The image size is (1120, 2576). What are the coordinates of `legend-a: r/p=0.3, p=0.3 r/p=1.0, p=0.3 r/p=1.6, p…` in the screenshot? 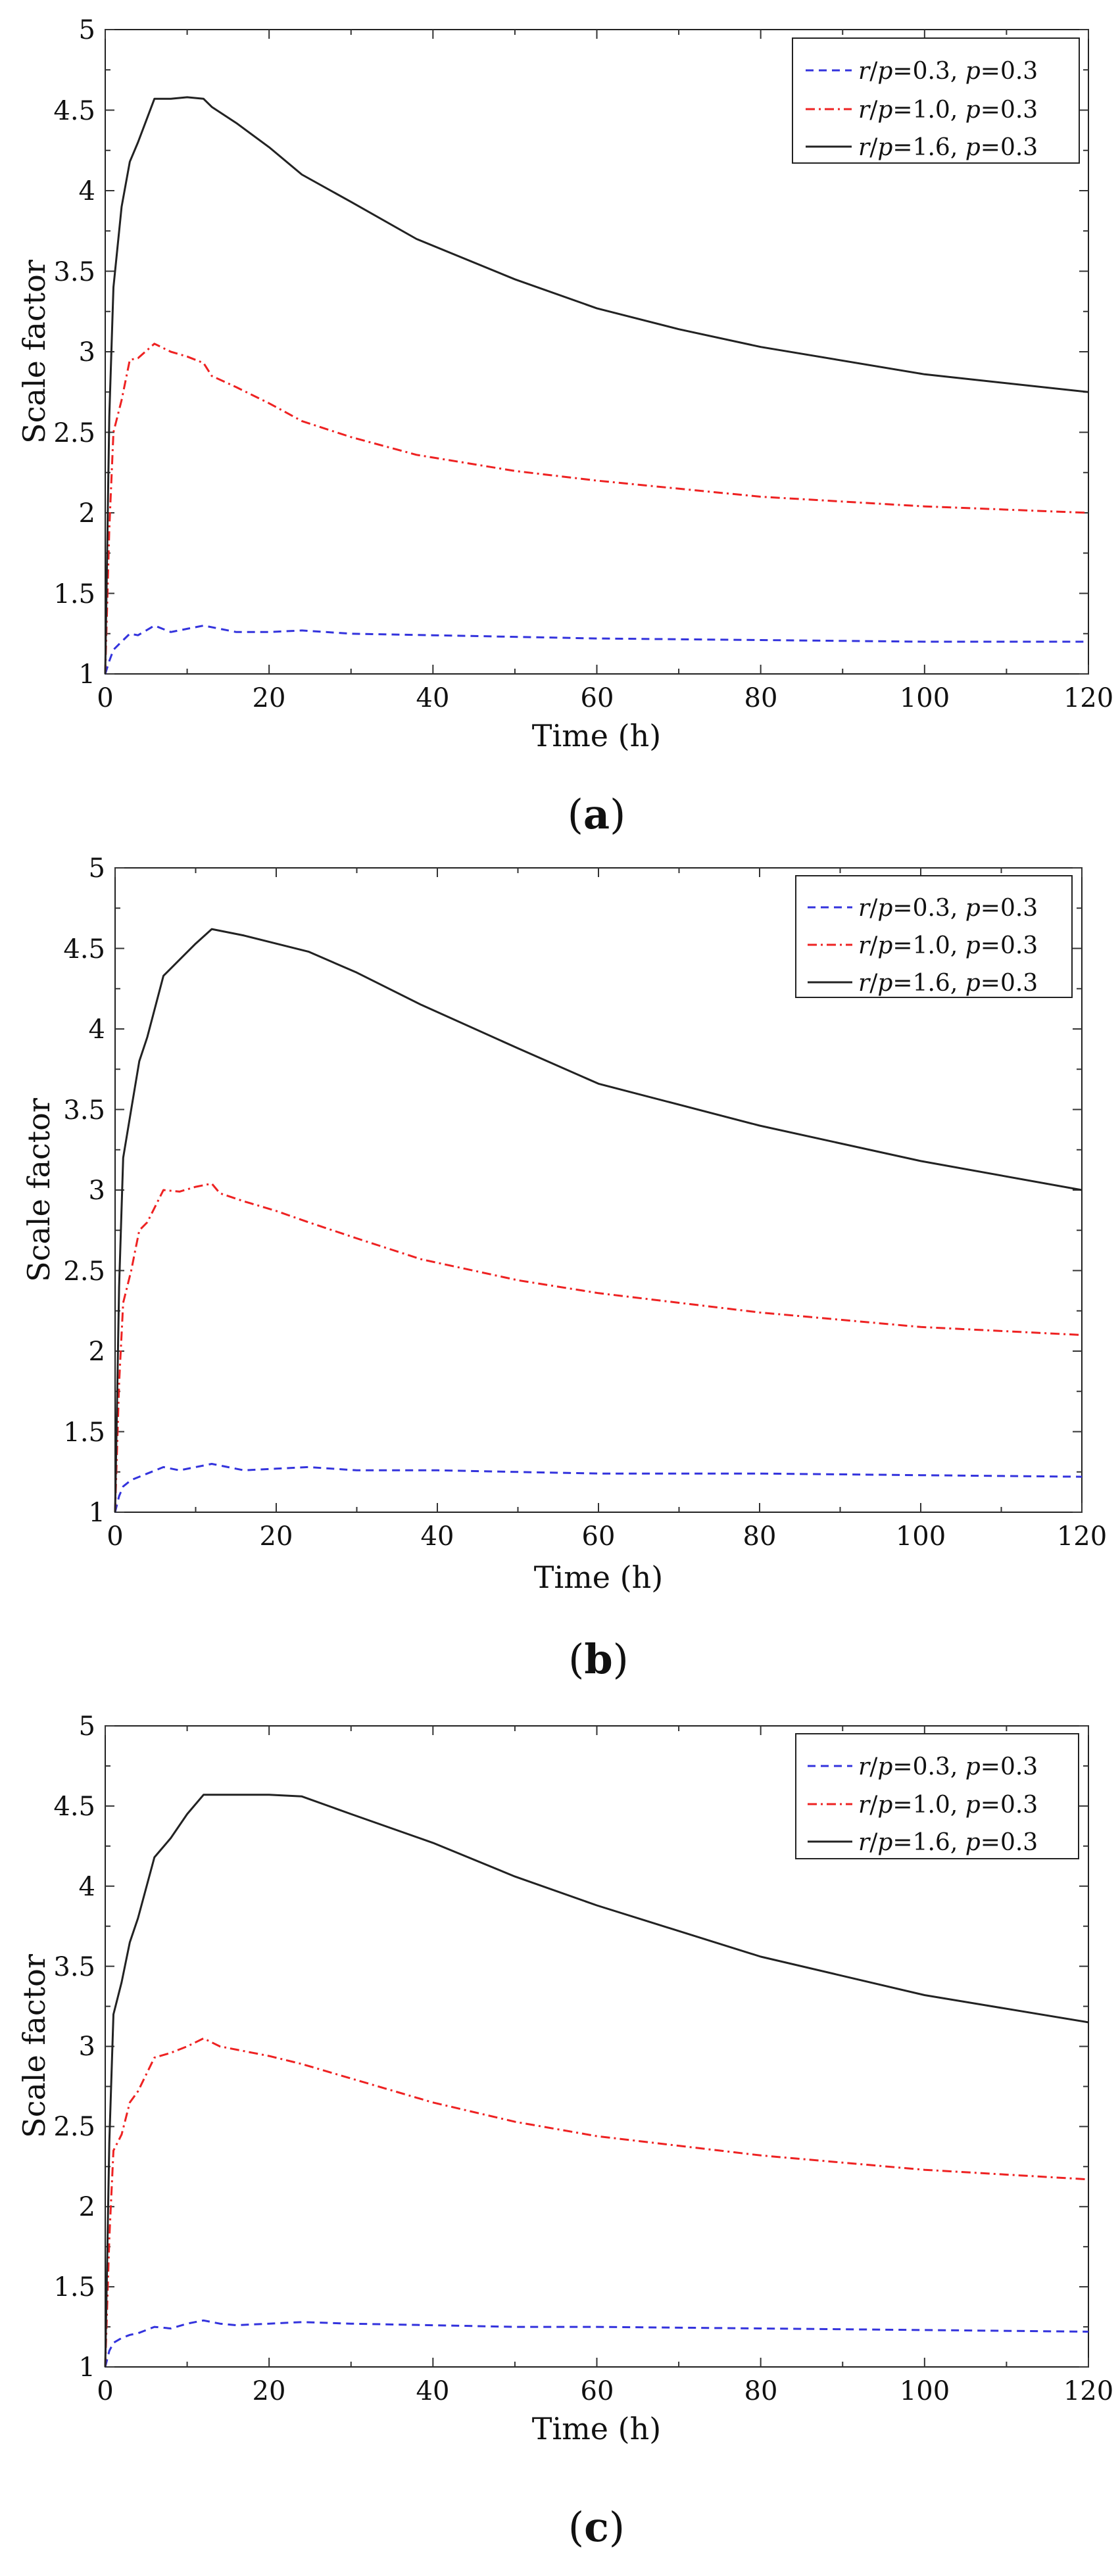 It's located at (936, 101).